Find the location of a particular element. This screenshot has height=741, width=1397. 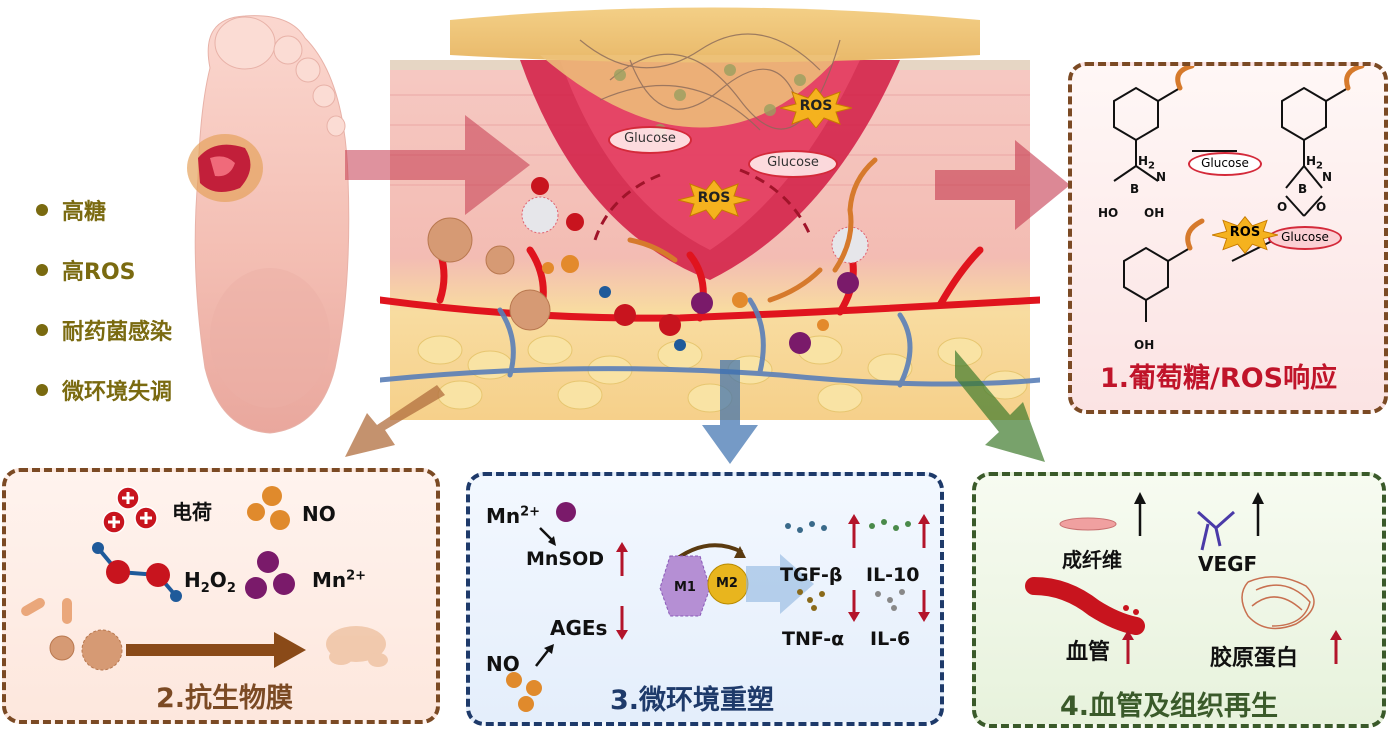

tgf-label: TGF-β is located at coordinates (811, 575).